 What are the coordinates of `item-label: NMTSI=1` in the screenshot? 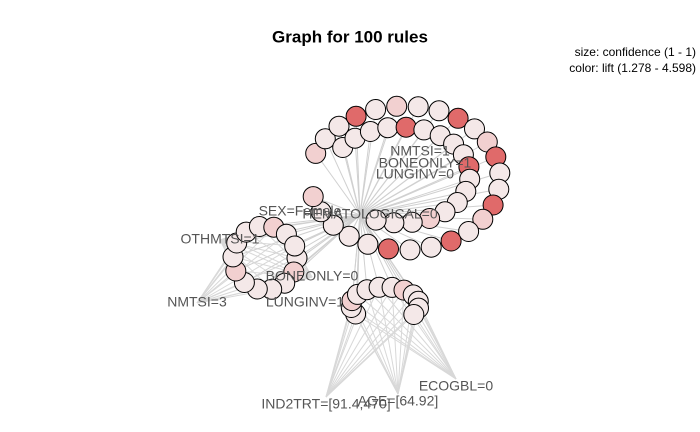 It's located at (420, 151).